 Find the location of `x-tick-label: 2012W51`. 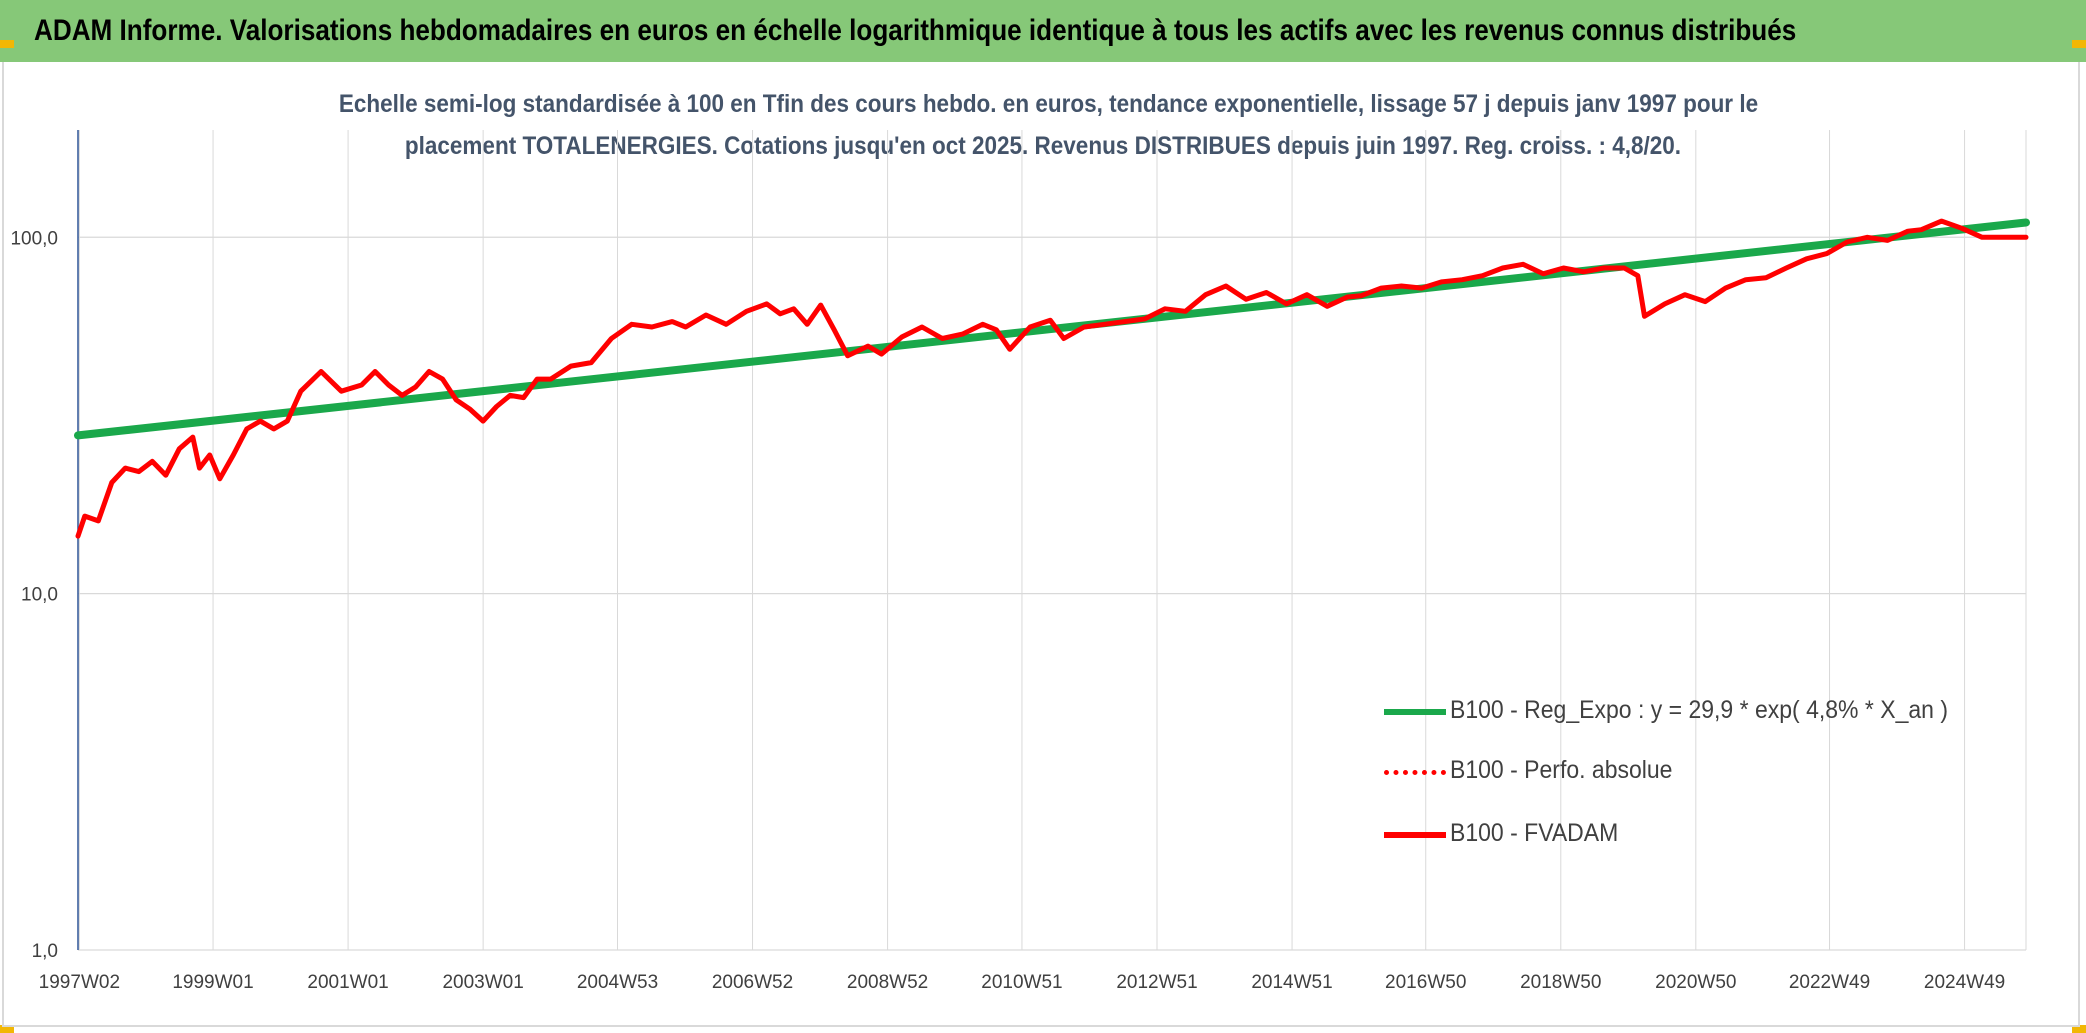

x-tick-label: 2012W51 is located at coordinates (1156, 982).